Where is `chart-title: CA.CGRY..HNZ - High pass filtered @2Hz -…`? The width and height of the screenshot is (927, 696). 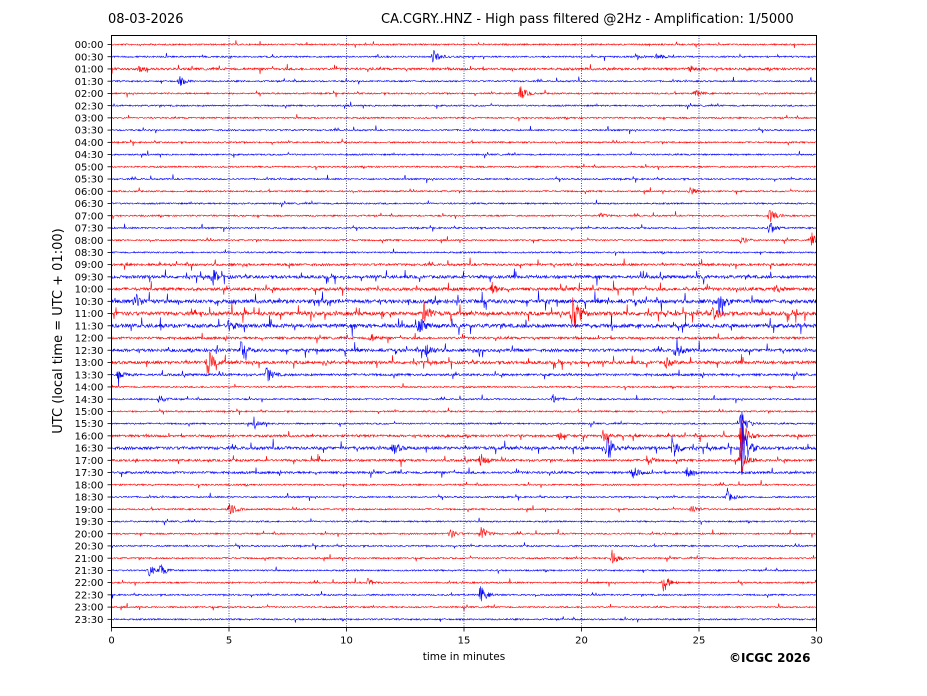 chart-title: CA.CGRY..HNZ - High pass filtered @2Hz -… is located at coordinates (587, 19).